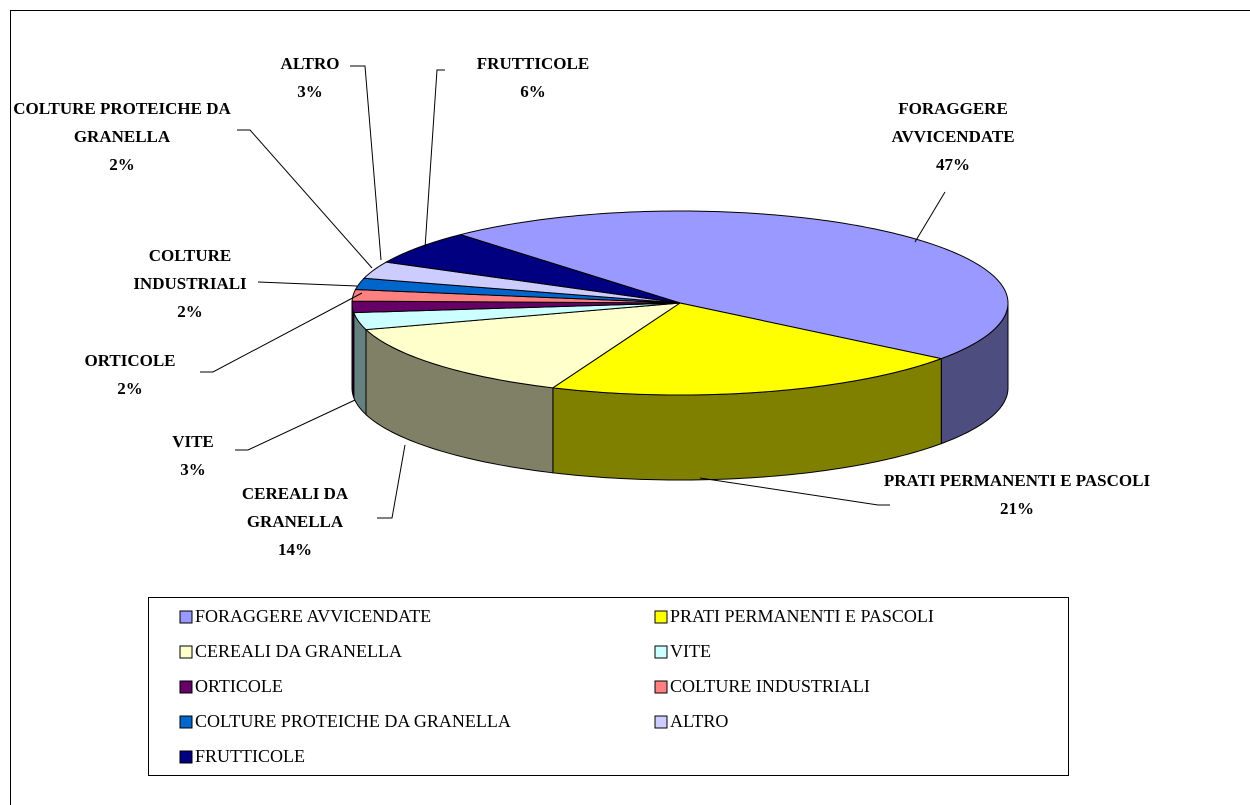 This screenshot has height=805, width=1250. What do you see at coordinates (295, 549) in the screenshot?
I see `label-percent: 14%` at bounding box center [295, 549].